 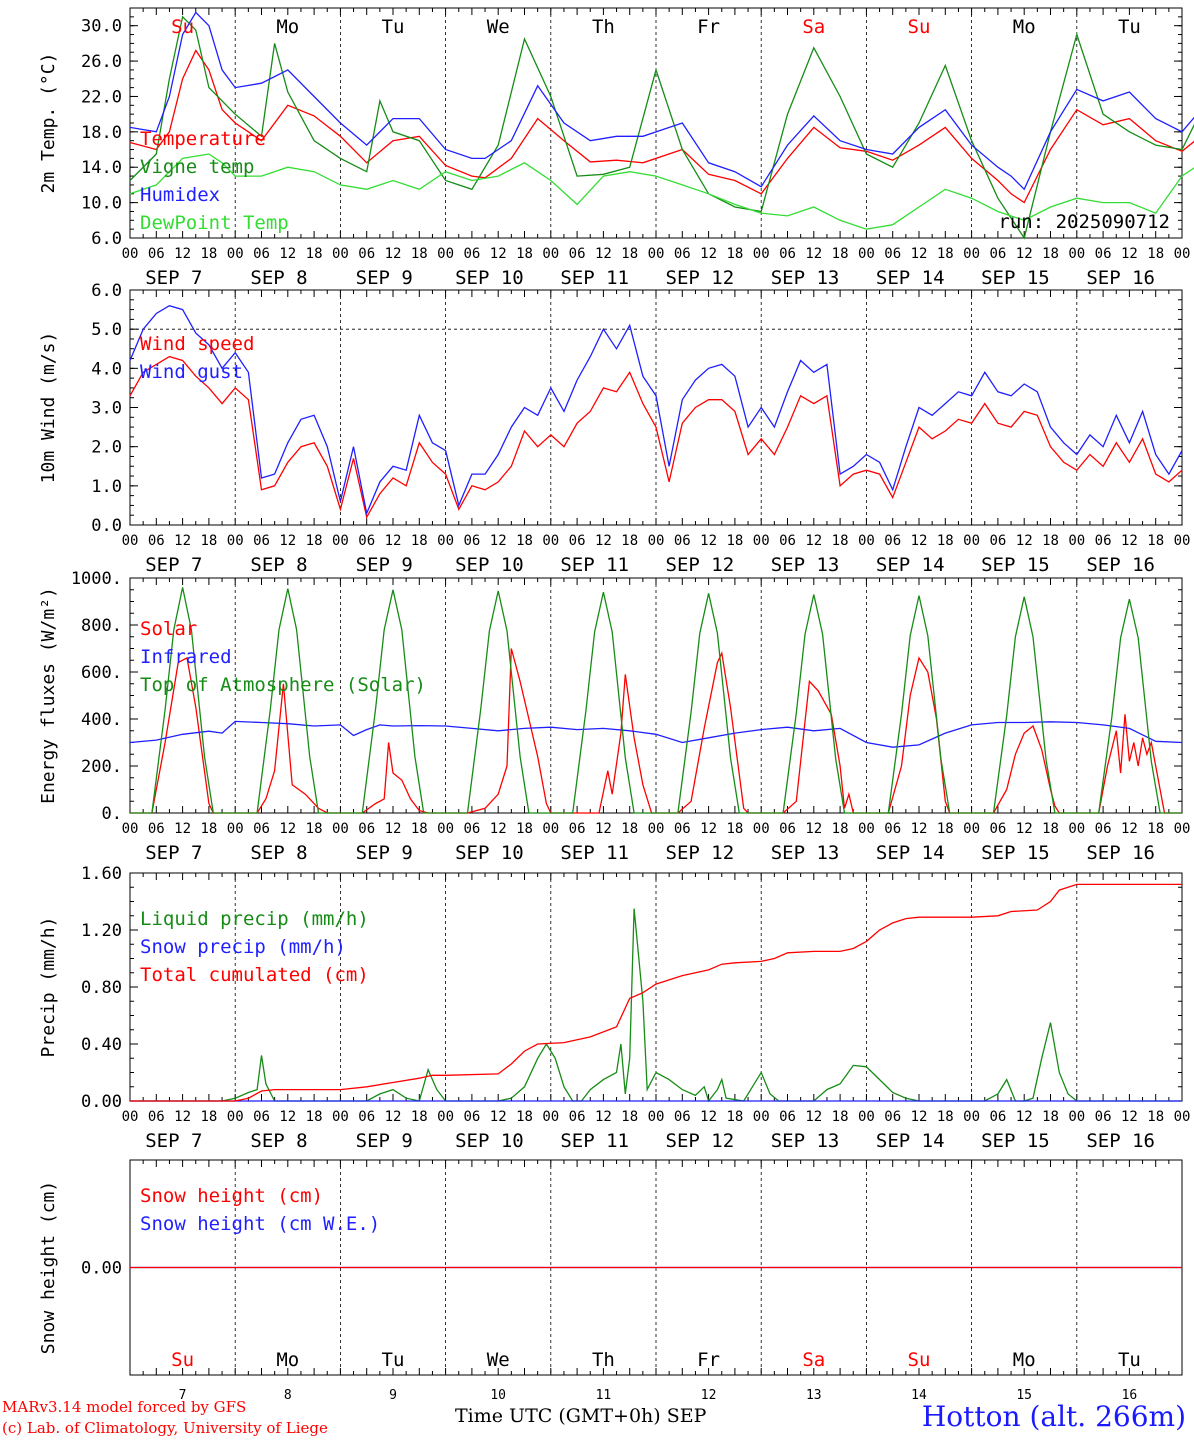 I want to click on date-label: SEP 14, so click(x=910, y=278).